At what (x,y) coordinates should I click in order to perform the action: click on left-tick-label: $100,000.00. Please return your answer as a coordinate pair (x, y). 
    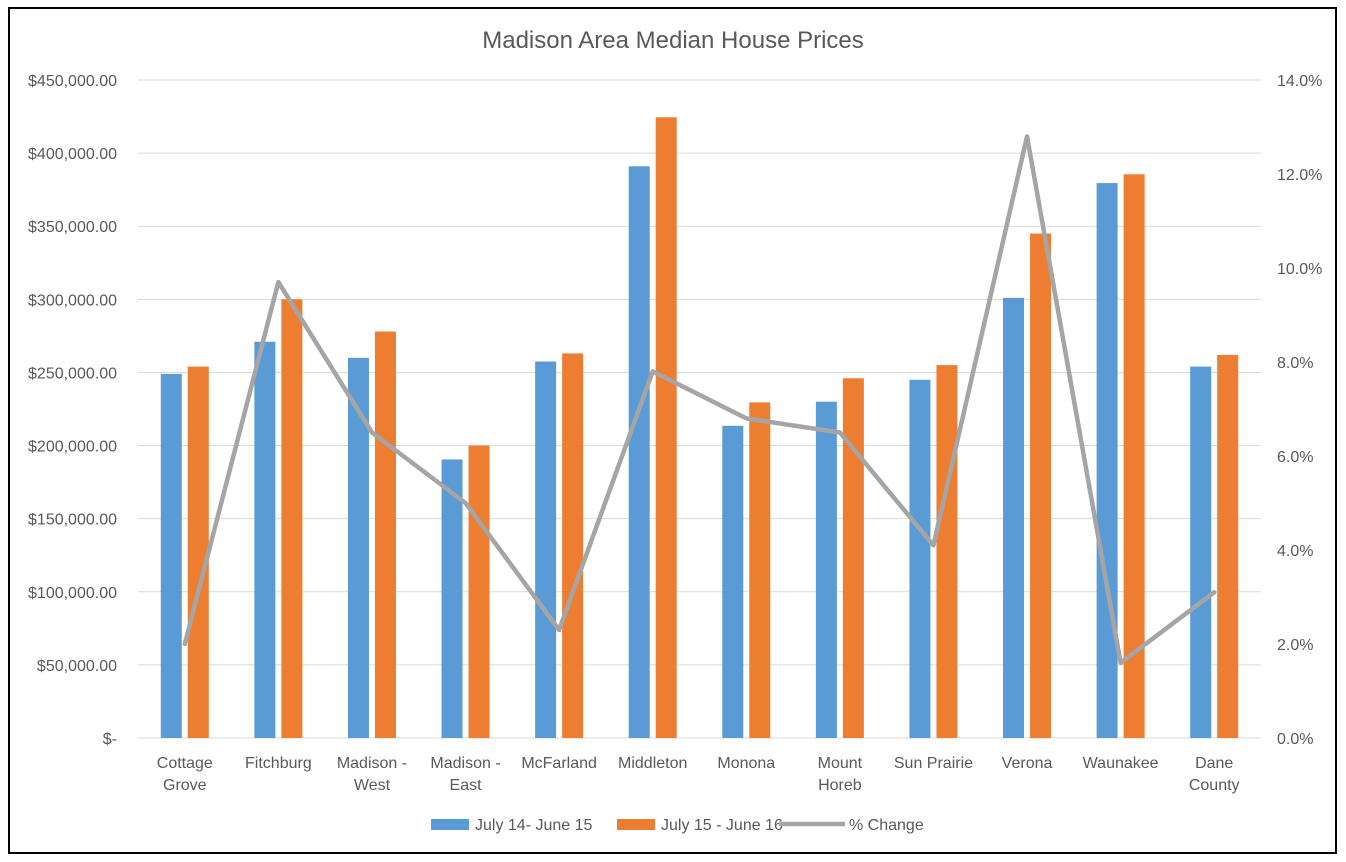
    Looking at the image, I should click on (72, 593).